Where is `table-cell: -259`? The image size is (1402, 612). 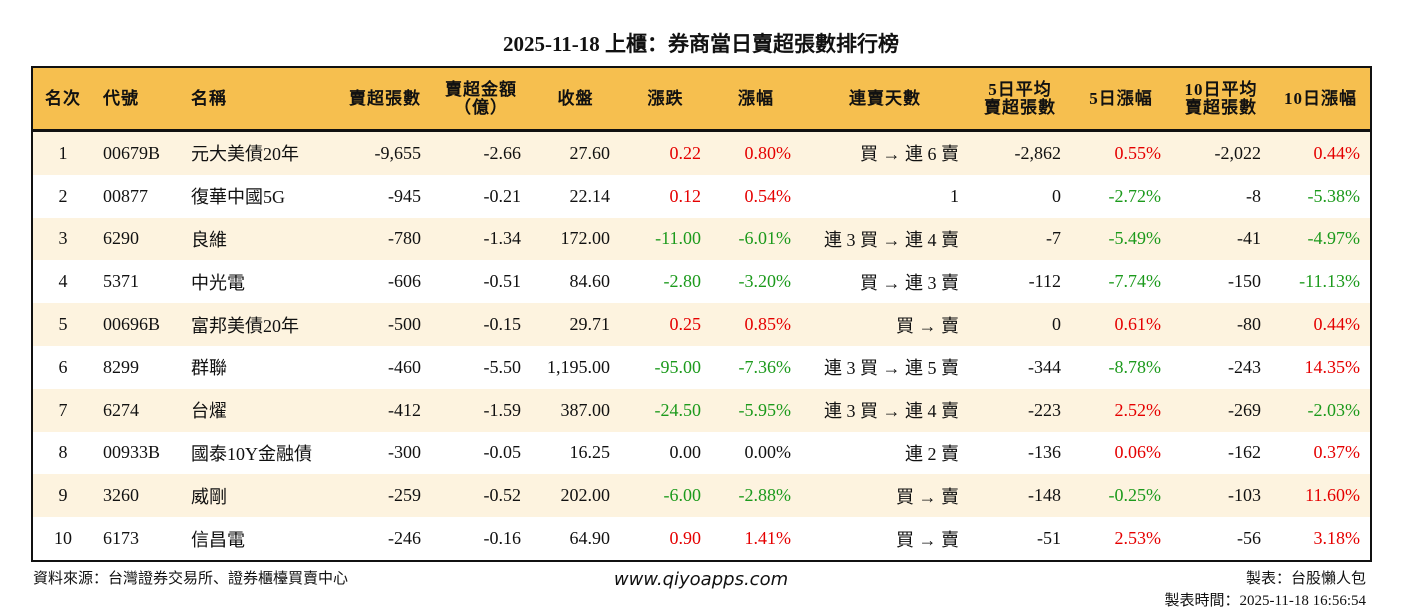
table-cell: -259 is located at coordinates (381, 496).